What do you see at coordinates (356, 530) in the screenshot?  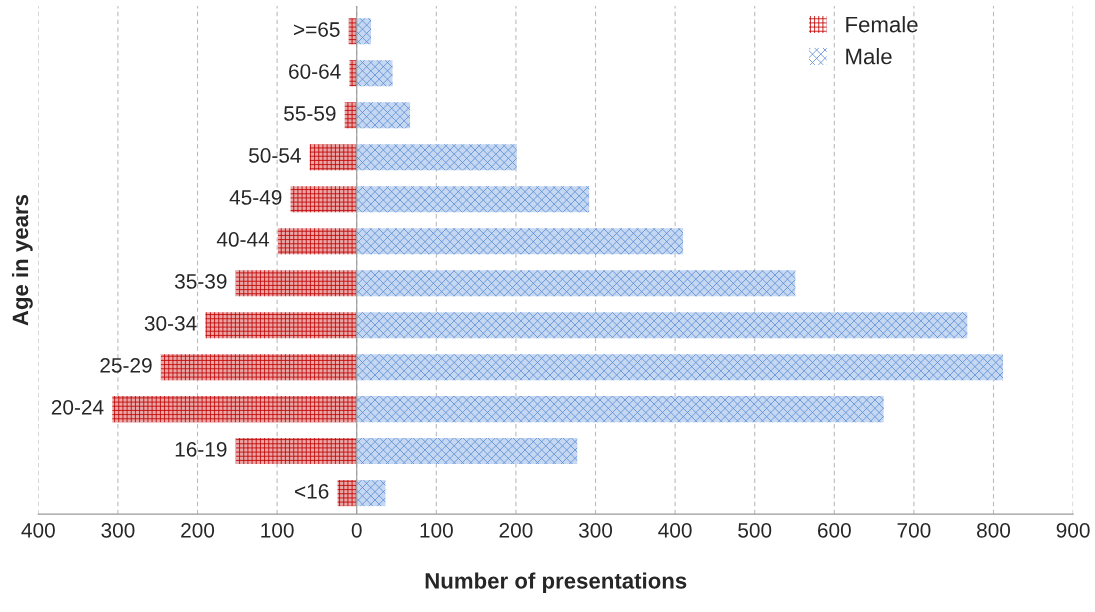 I see `x-tick-label: 0` at bounding box center [356, 530].